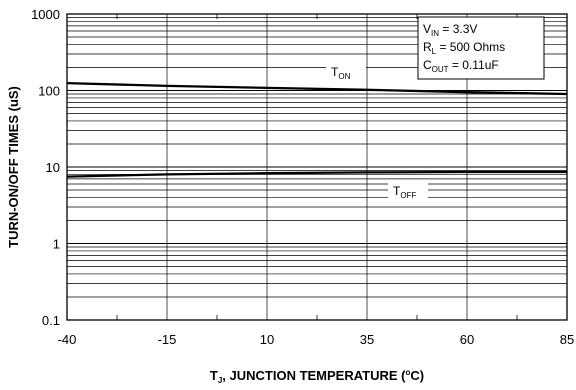 This screenshot has width=576, height=390. I want to click on toff-label: TOFF, so click(408, 191).